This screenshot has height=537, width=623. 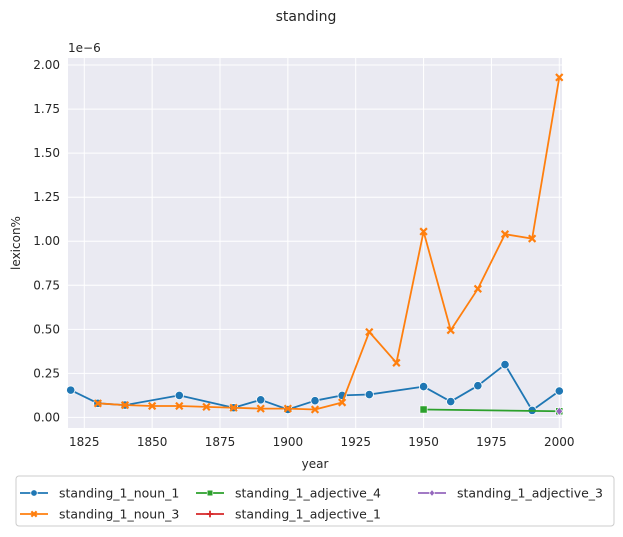 I want to click on y-offset-label: 1e−6, so click(x=84, y=48).